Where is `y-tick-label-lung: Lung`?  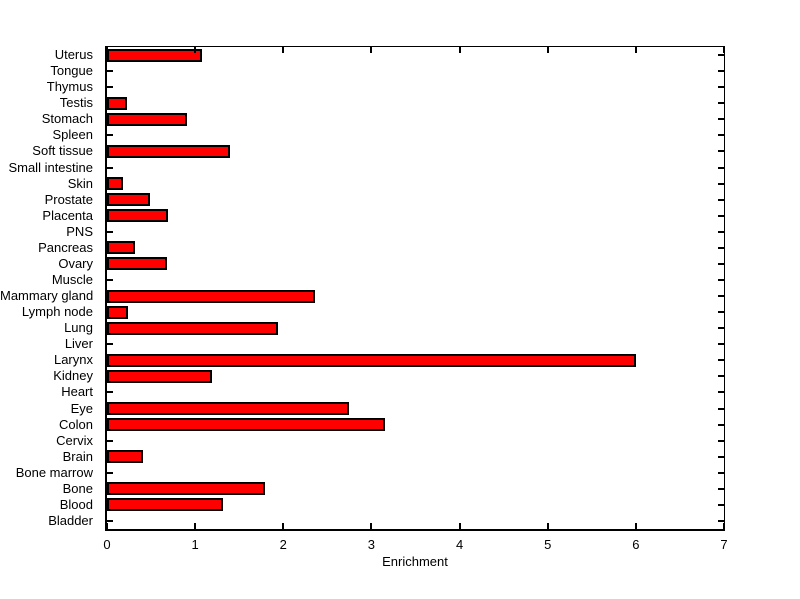 y-tick-label-lung: Lung is located at coordinates (78, 328).